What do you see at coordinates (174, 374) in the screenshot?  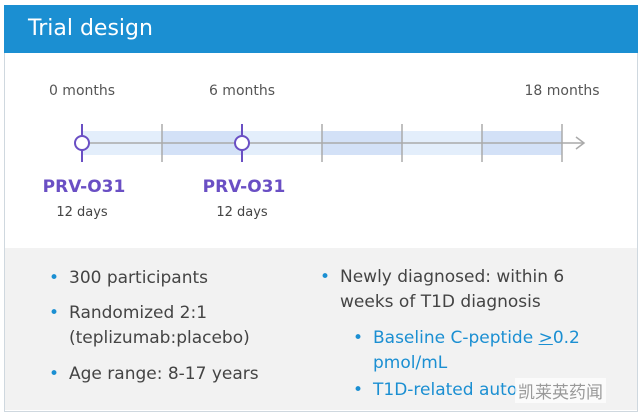 I see `bullet: Age range: 8-17 years` at bounding box center [174, 374].